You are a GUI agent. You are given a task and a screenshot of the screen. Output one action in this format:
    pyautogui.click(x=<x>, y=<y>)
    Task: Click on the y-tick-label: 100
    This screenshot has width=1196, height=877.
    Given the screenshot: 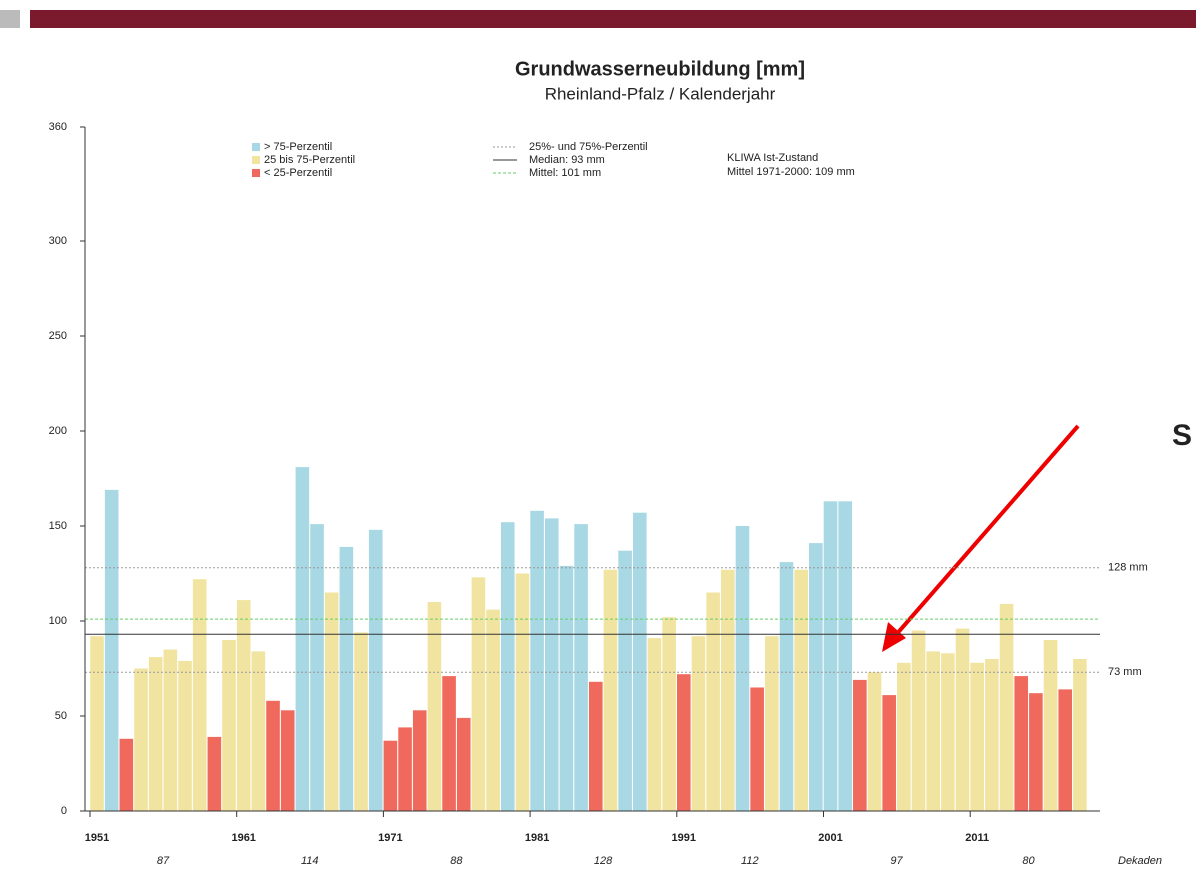 What is the action you would take?
    pyautogui.click(x=58, y=621)
    